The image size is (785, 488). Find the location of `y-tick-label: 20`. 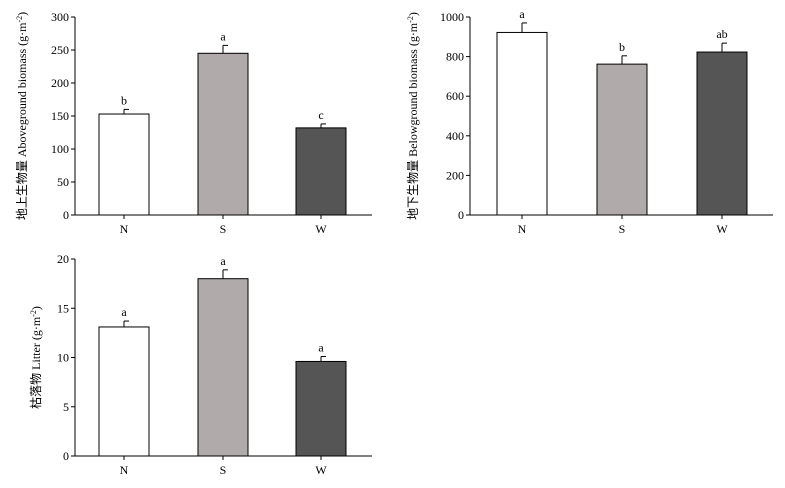

y-tick-label: 20 is located at coordinates (63, 259).